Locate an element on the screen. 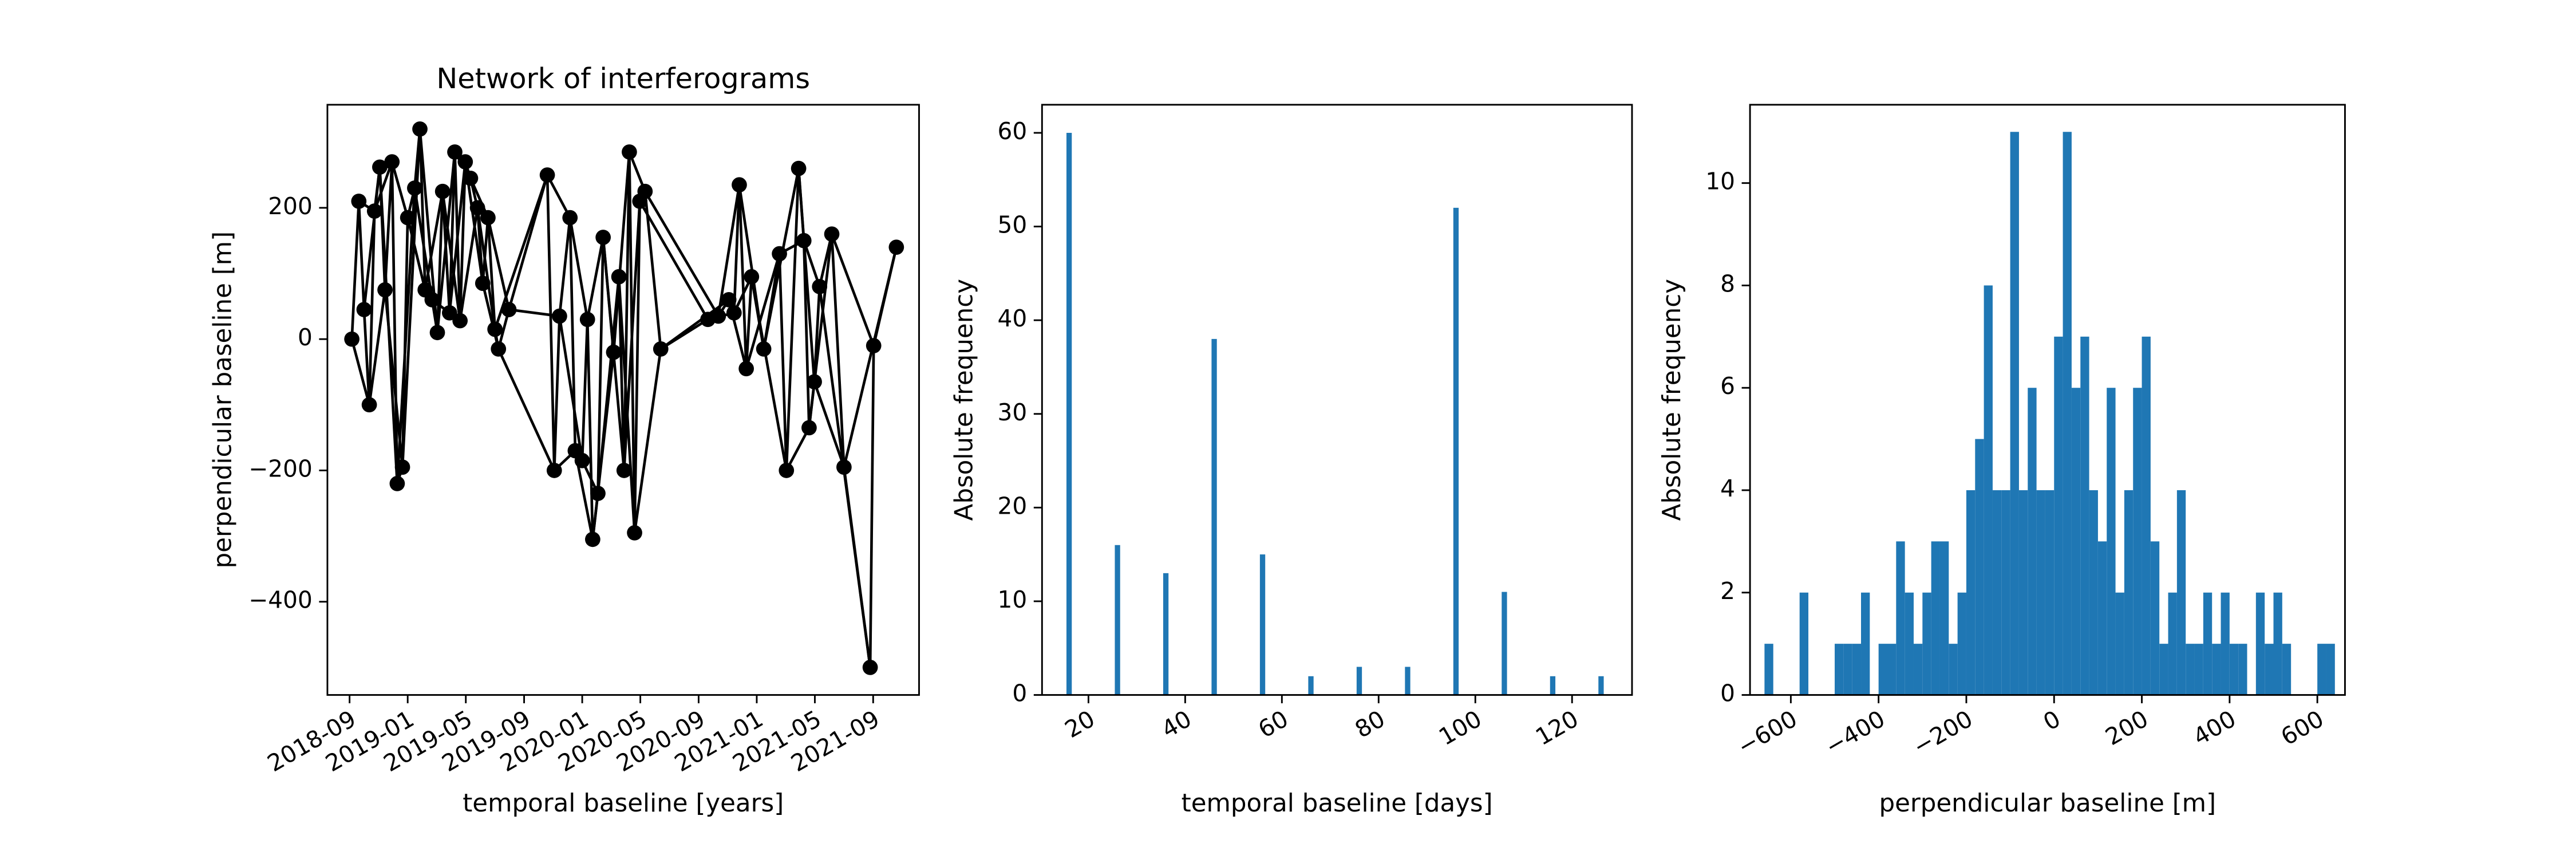 The image size is (2576, 859). y-tick-label: 30 is located at coordinates (1012, 412).